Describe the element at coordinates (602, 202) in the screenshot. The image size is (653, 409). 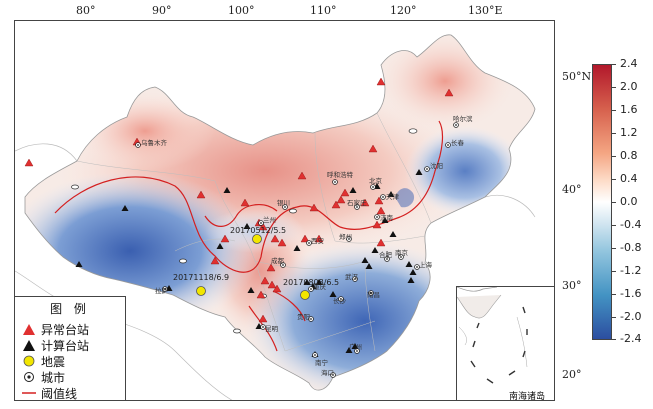
I see `colorbar` at that location.